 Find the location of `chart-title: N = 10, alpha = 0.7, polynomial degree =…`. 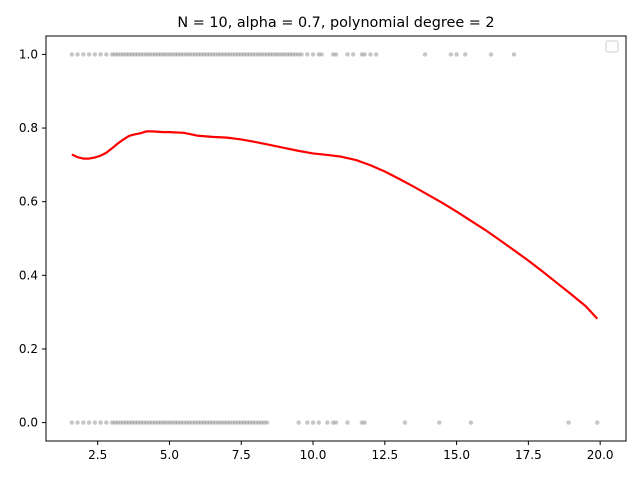

chart-title: N = 10, alpha = 0.7, polynomial degree =… is located at coordinates (335, 23).